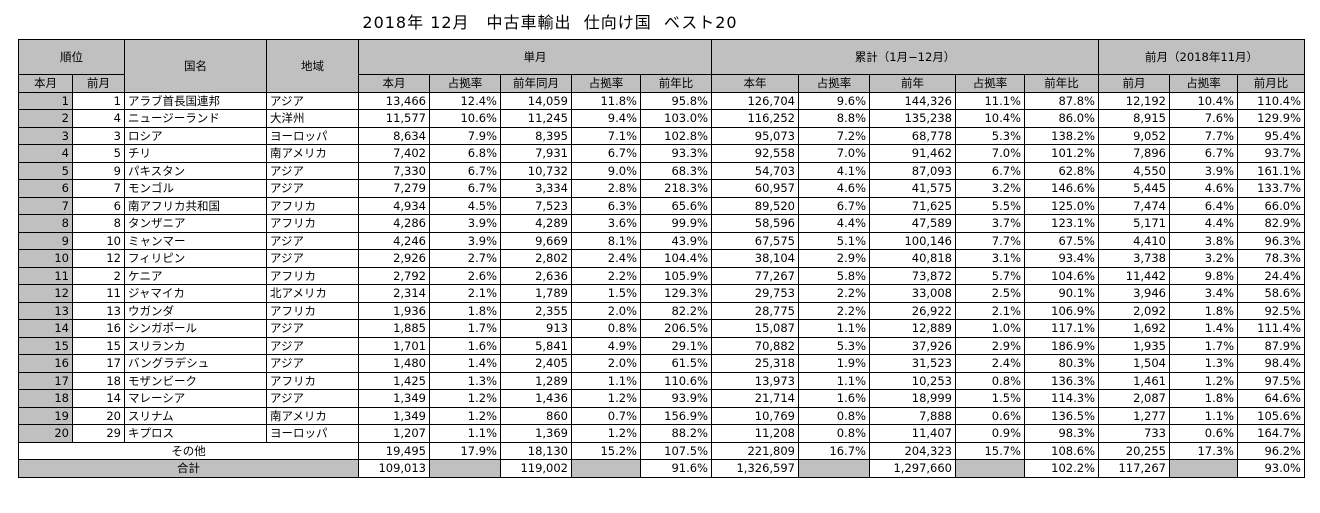 The width and height of the screenshot is (1320, 513). Describe the element at coordinates (1203, 363) in the screenshot. I see `pms-cell: 1.3%` at that location.